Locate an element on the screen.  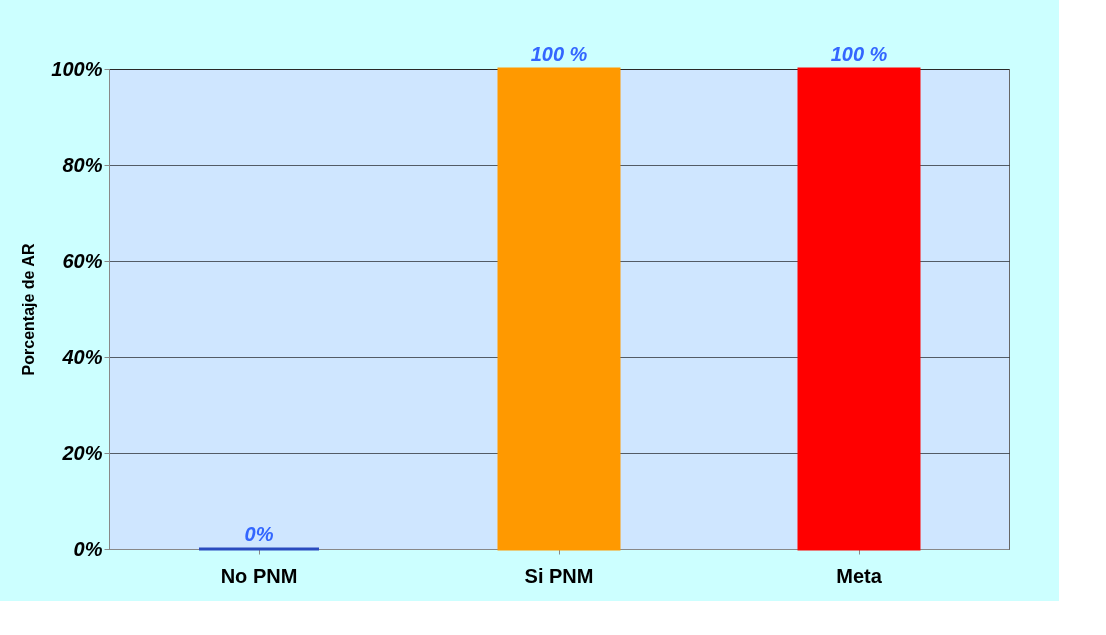
data-label: 0% is located at coordinates (259, 534).